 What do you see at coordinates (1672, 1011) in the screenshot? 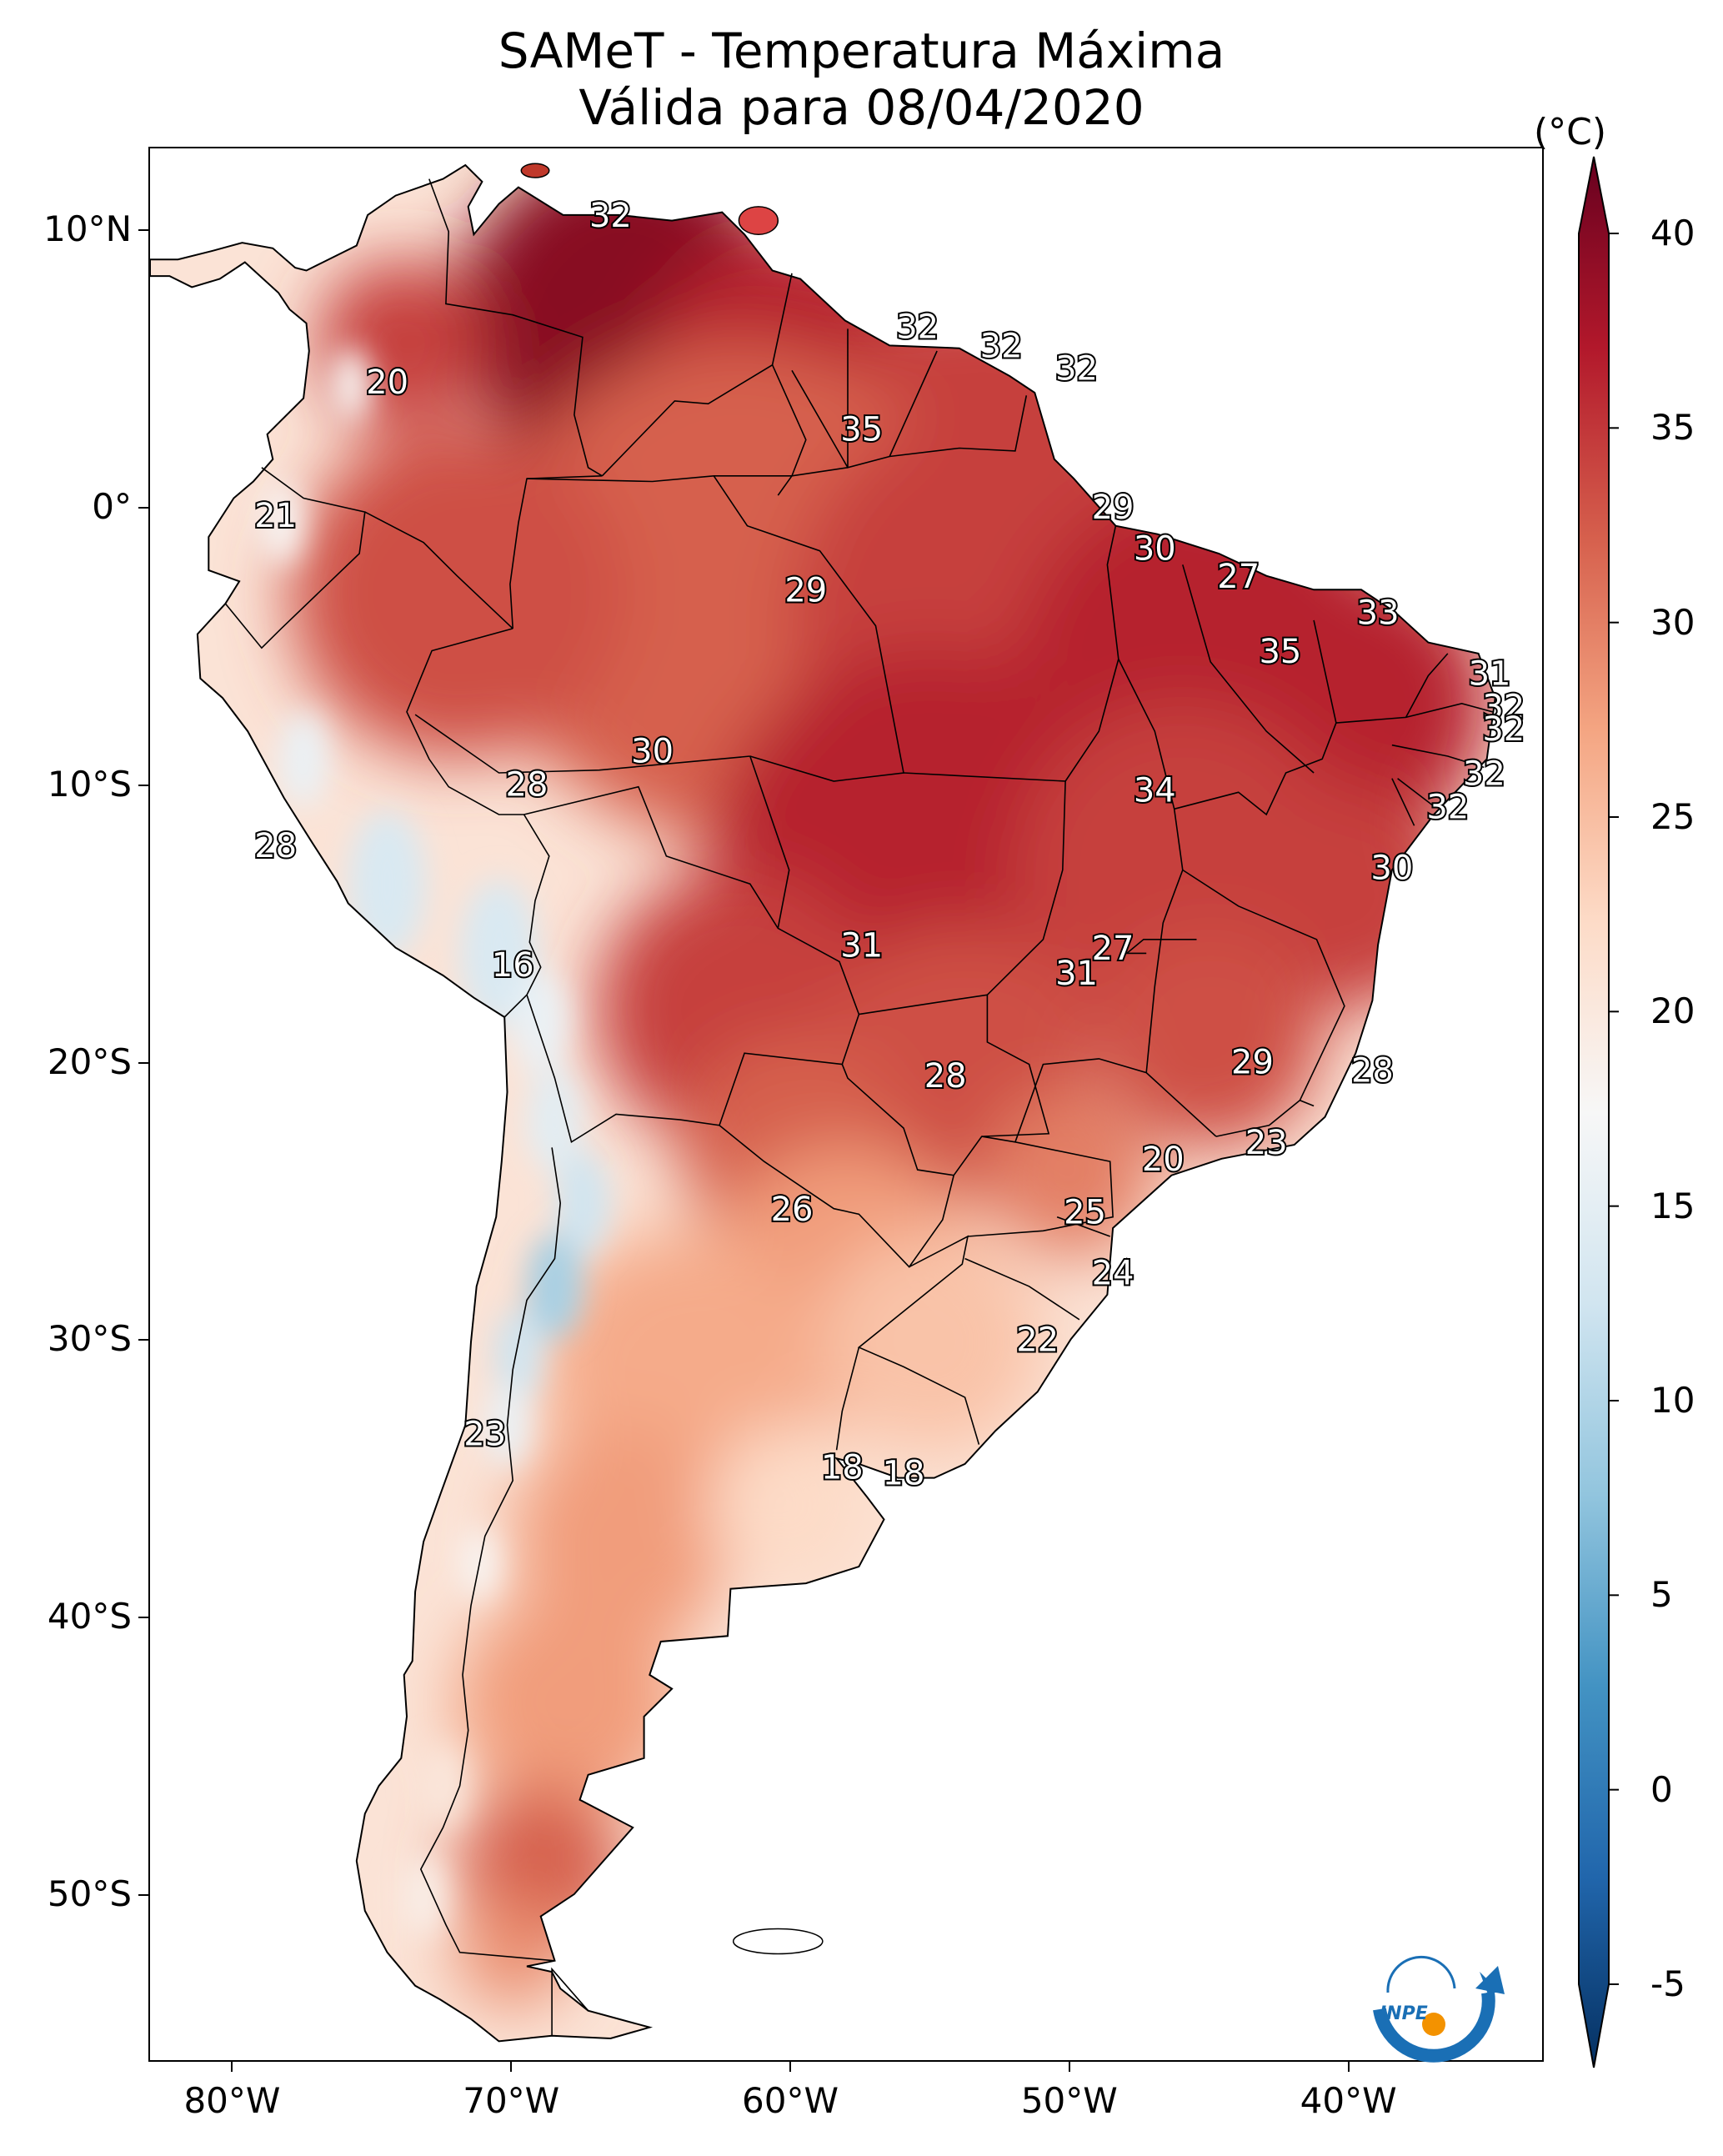
I see `colorbar-tick-label: 20` at bounding box center [1672, 1011].